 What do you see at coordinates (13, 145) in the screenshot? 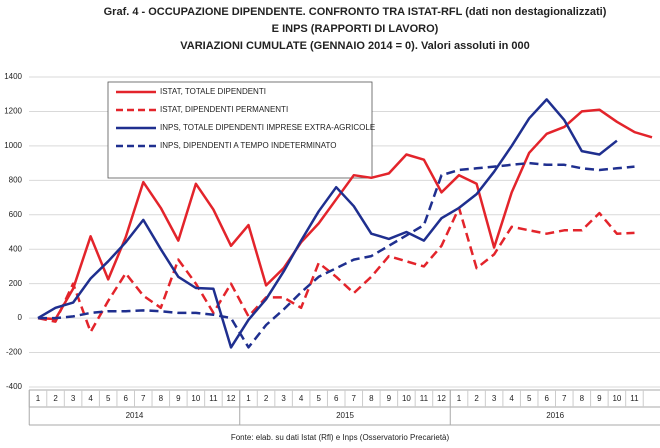
I see `y-tick-label: 1000` at bounding box center [13, 145].